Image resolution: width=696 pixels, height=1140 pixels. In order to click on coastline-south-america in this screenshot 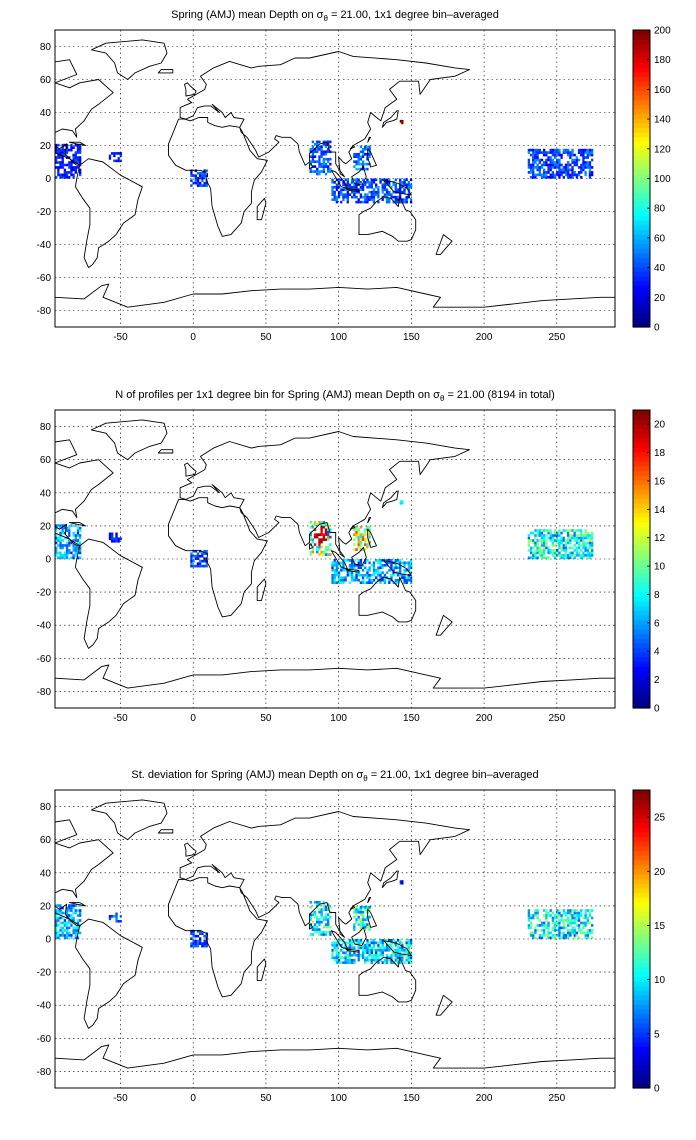, I will do `click(108, 593)`.